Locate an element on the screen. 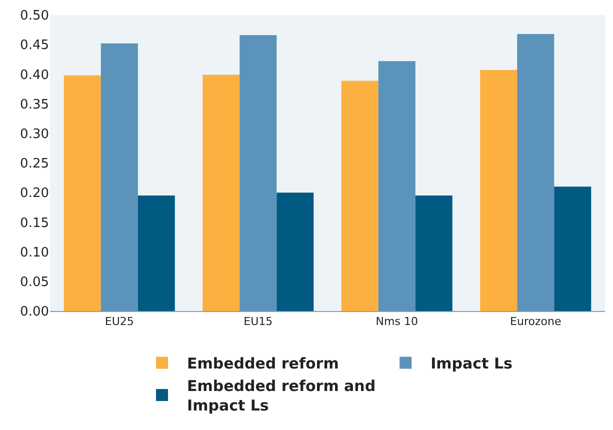 The width and height of the screenshot is (613, 430). y-tick-label: 0.30 is located at coordinates (34, 134).